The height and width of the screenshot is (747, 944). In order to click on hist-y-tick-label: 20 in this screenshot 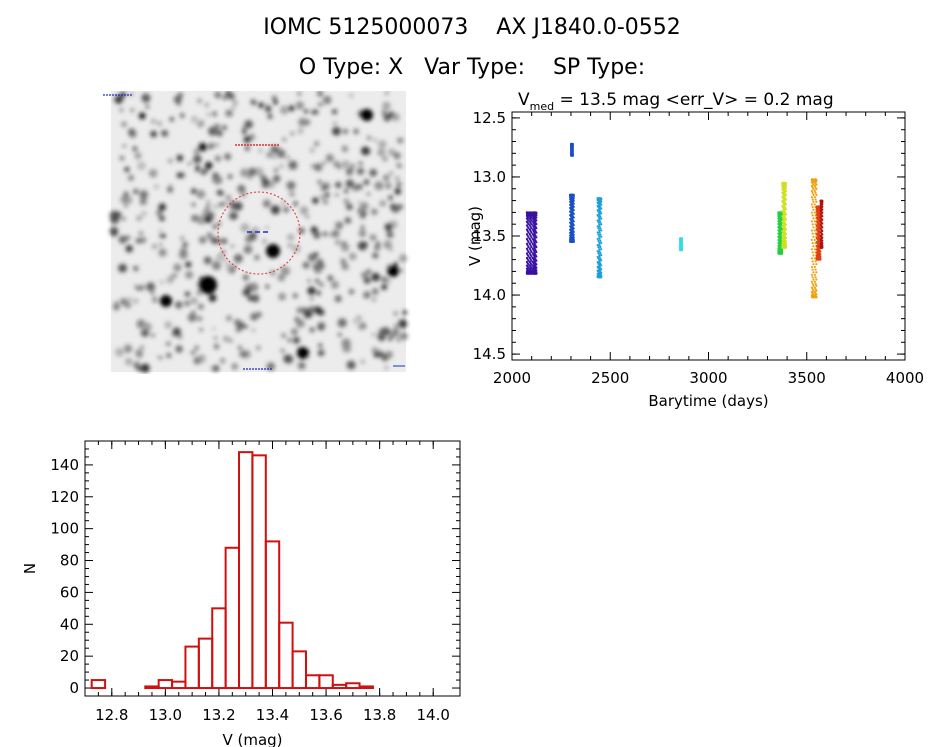, I will do `click(69, 656)`.